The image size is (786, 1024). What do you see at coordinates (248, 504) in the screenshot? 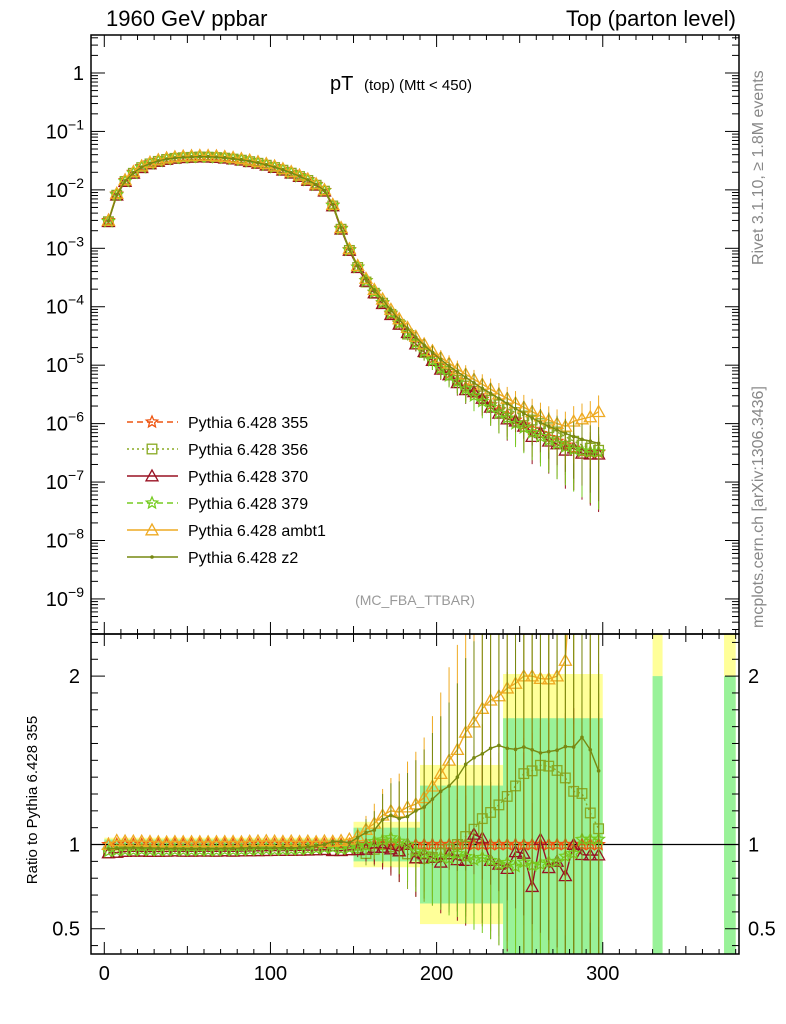
I see `legend-entry-label: Pythia 6.428 379` at bounding box center [248, 504].